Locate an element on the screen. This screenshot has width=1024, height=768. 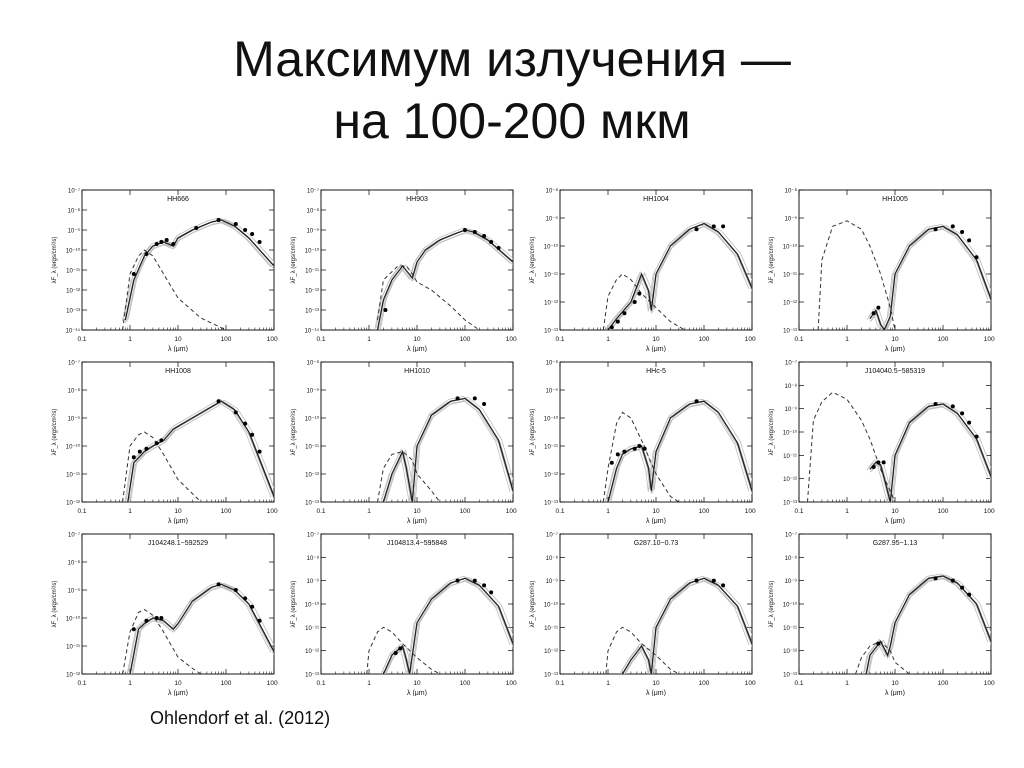
panel-title: J104248.1−592529 is located at coordinates (178, 543).